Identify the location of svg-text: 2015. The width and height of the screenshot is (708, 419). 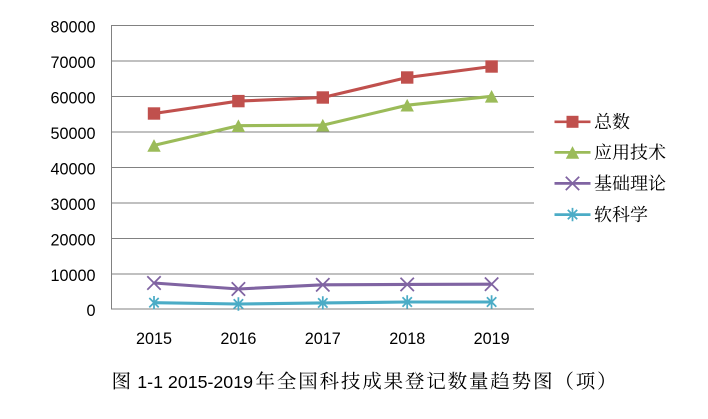
(154, 339).